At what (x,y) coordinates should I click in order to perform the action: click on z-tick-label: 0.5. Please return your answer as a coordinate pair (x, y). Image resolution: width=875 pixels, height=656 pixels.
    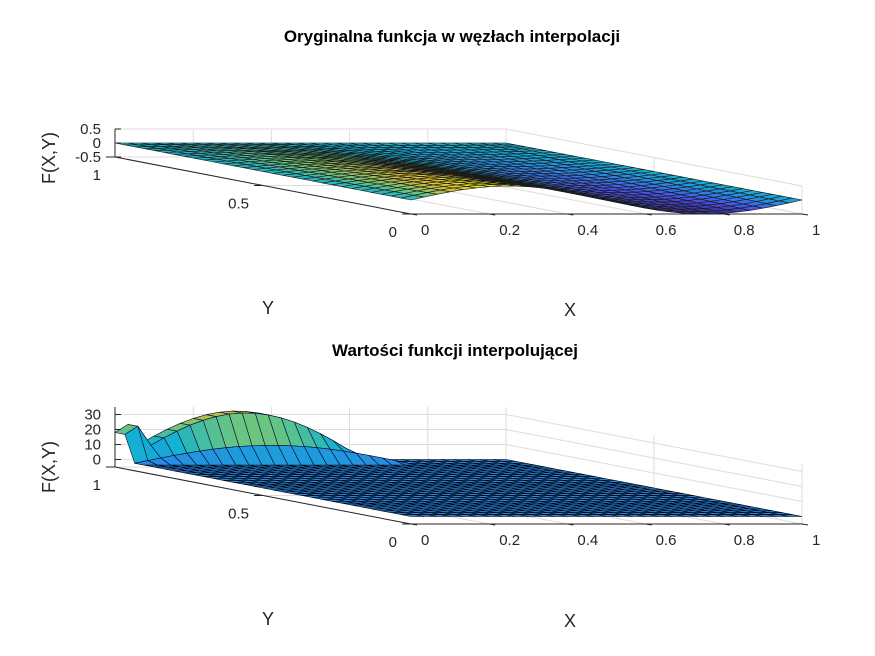
    Looking at the image, I should click on (90, 129).